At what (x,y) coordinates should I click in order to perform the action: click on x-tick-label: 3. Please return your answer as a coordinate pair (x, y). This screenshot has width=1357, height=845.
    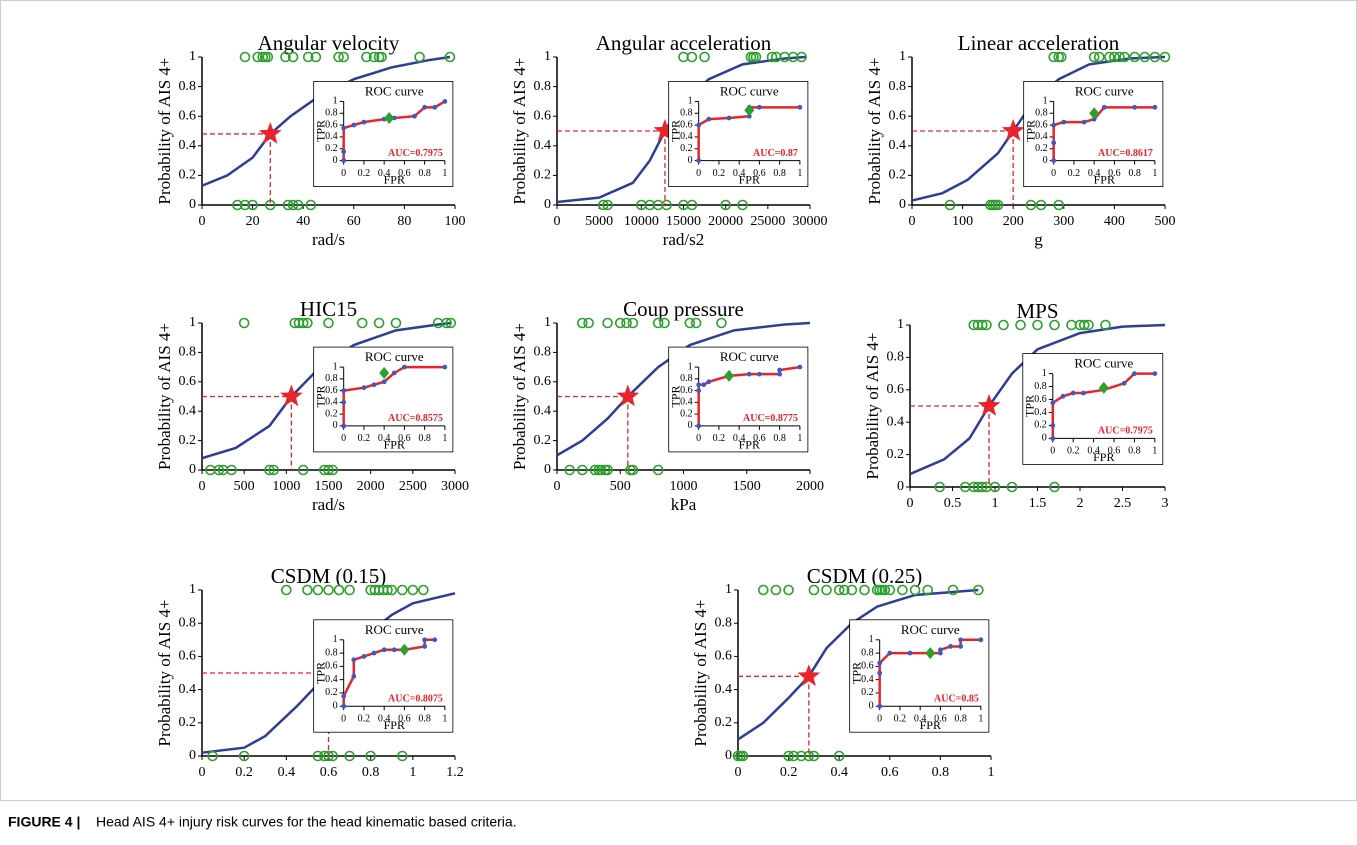
    Looking at the image, I should click on (1165, 503).